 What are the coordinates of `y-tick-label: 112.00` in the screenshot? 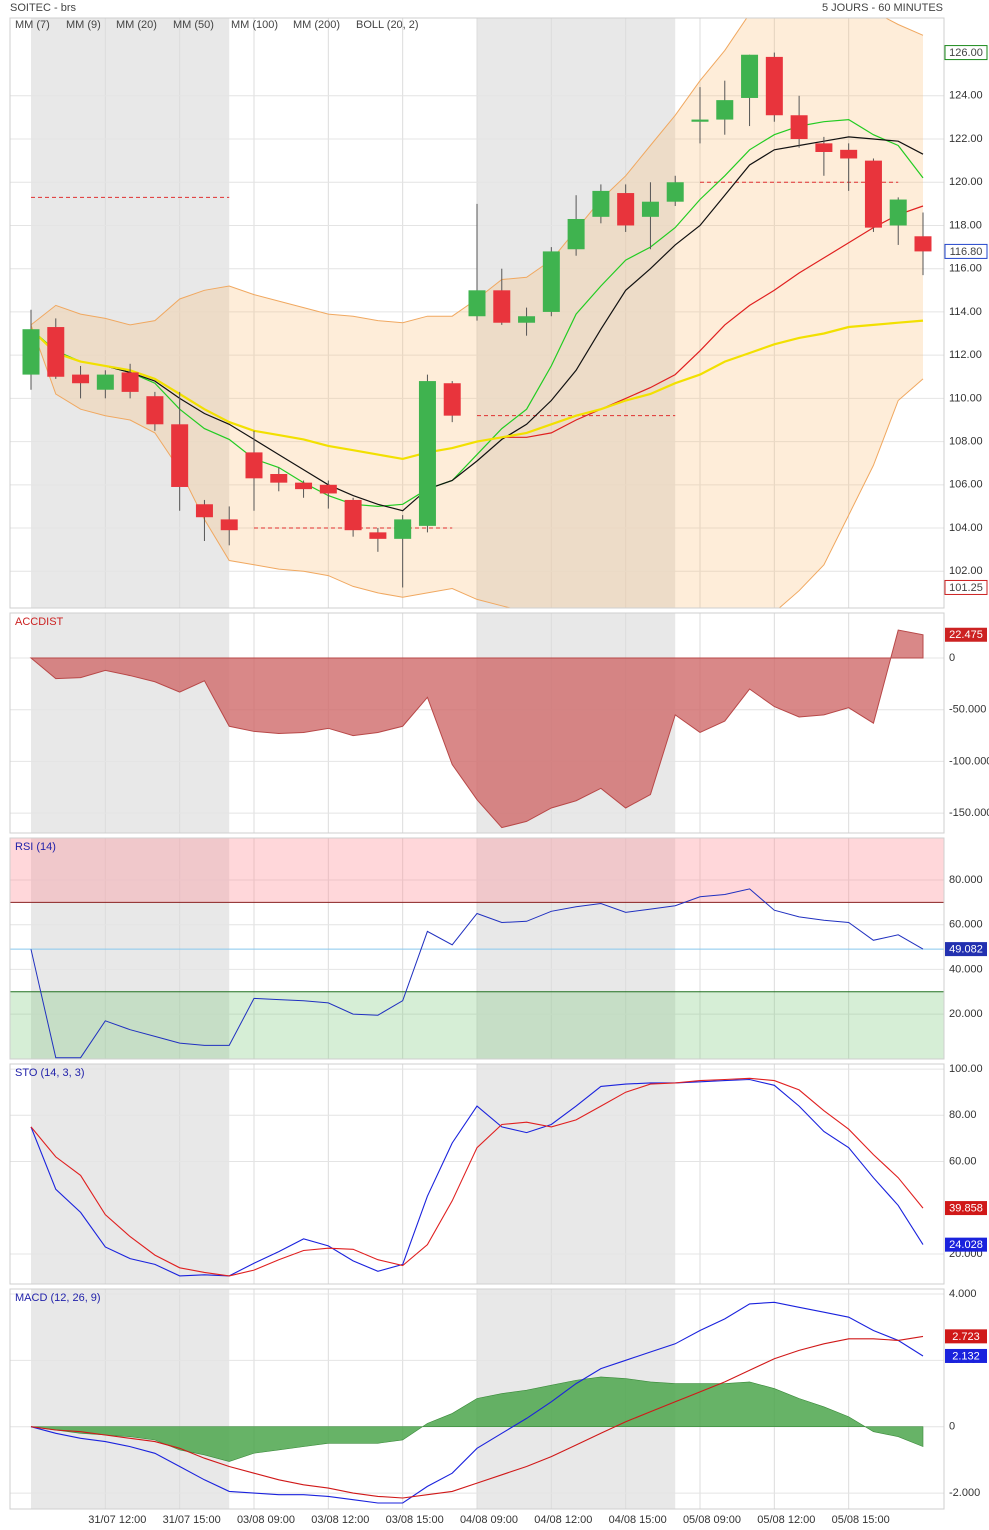 It's located at (965, 355).